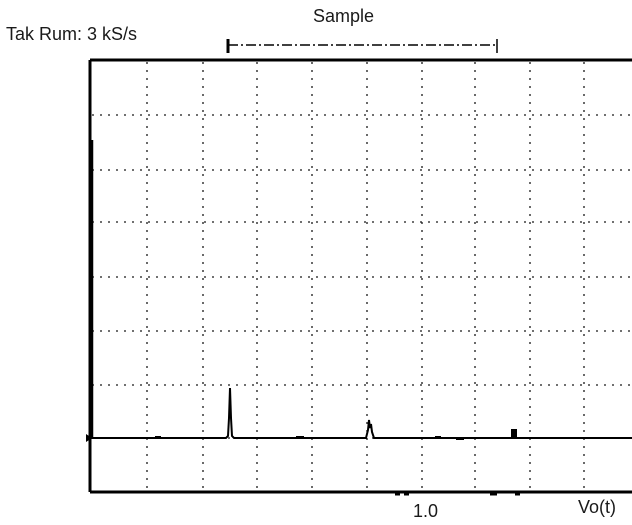  Describe the element at coordinates (72, 34) in the screenshot. I see `acquisition-rate-readout: Tak Rum: 3 kS/s` at that location.